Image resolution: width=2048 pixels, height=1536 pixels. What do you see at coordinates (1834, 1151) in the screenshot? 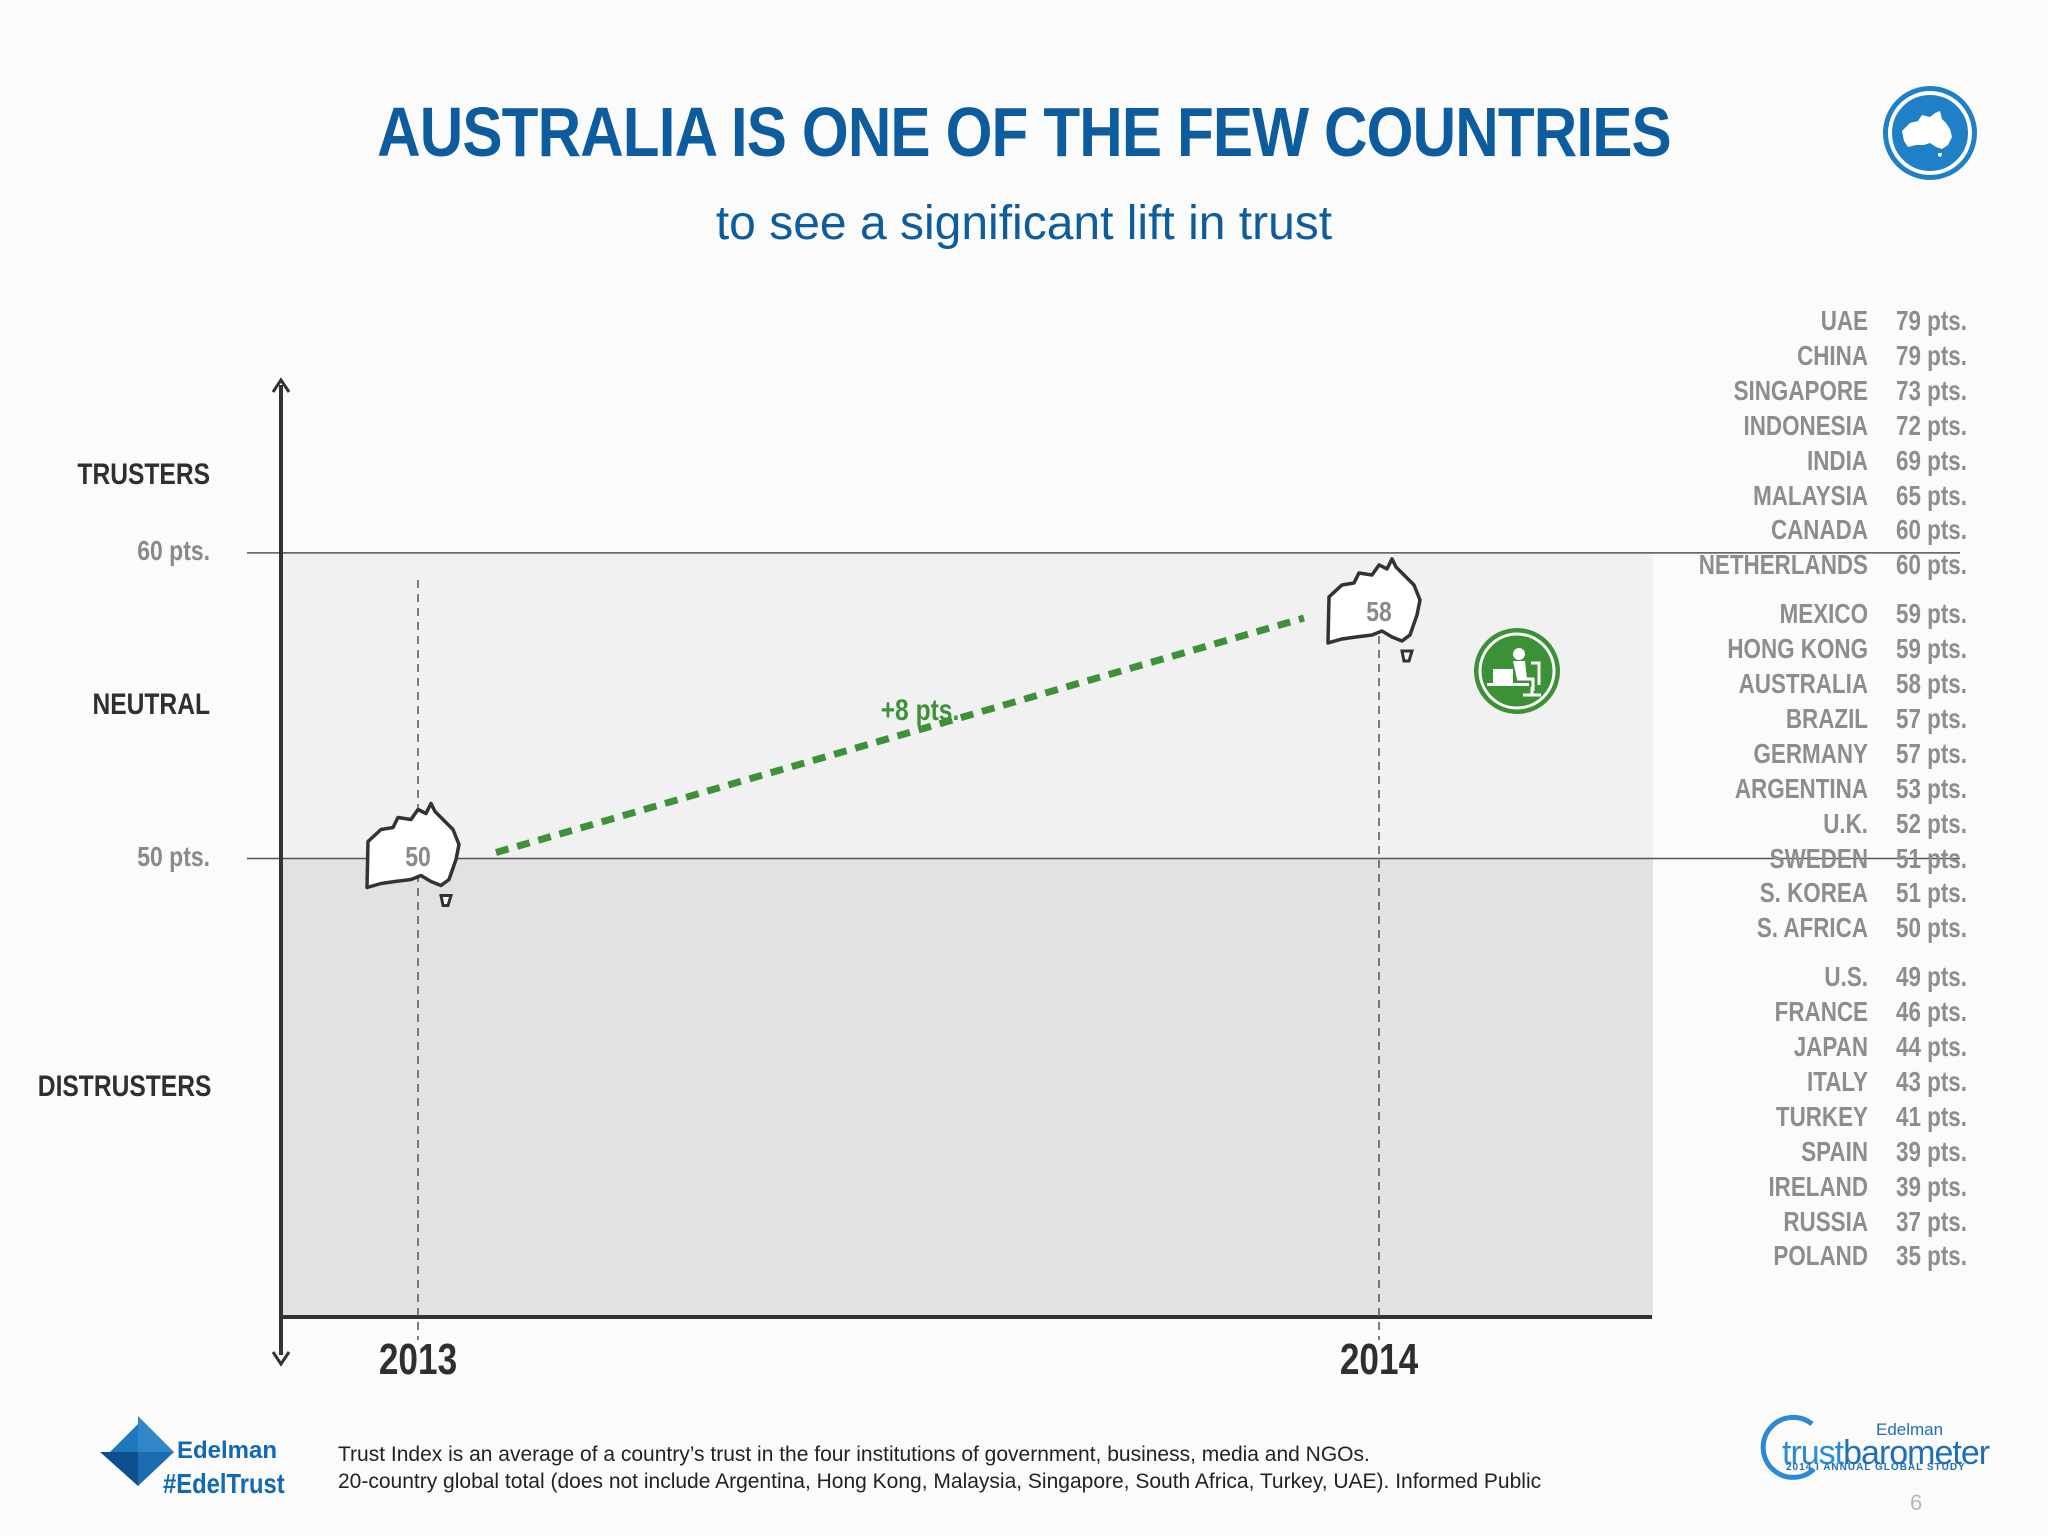
I see `ranking-country: SPAIN` at bounding box center [1834, 1151].